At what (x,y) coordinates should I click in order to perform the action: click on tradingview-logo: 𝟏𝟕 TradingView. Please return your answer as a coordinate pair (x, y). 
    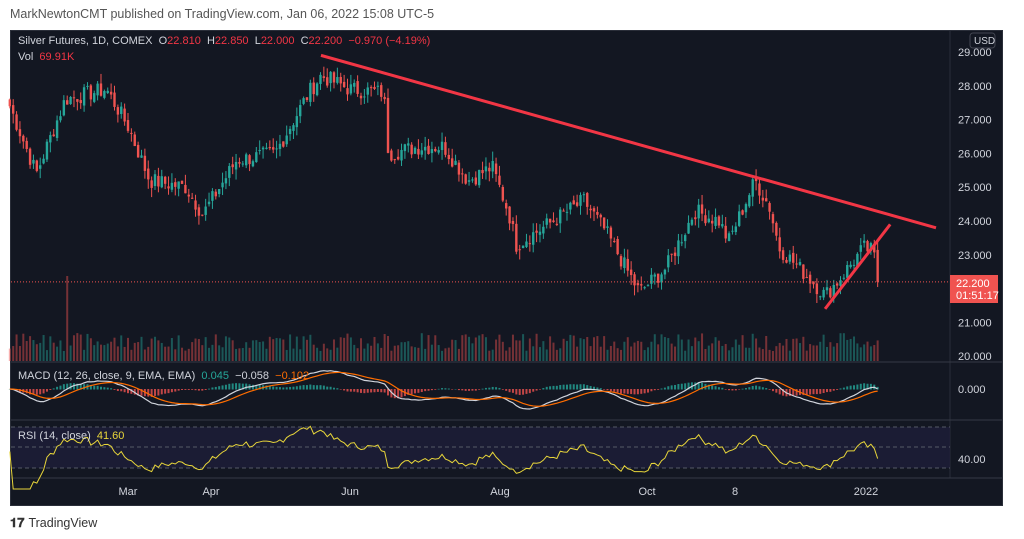
    Looking at the image, I should click on (54, 522).